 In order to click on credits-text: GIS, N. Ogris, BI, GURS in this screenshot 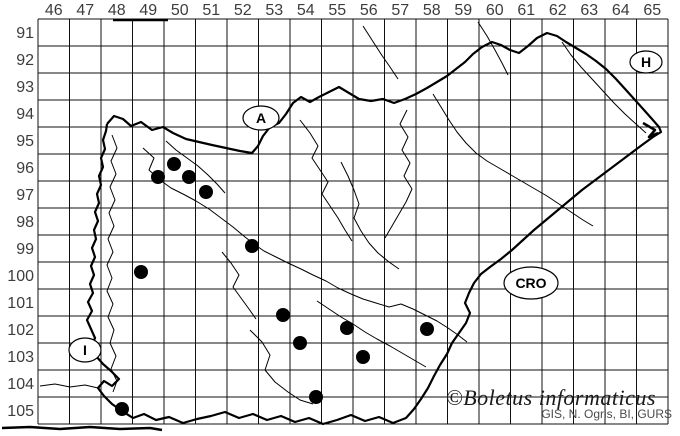, I will do `click(606, 414)`.